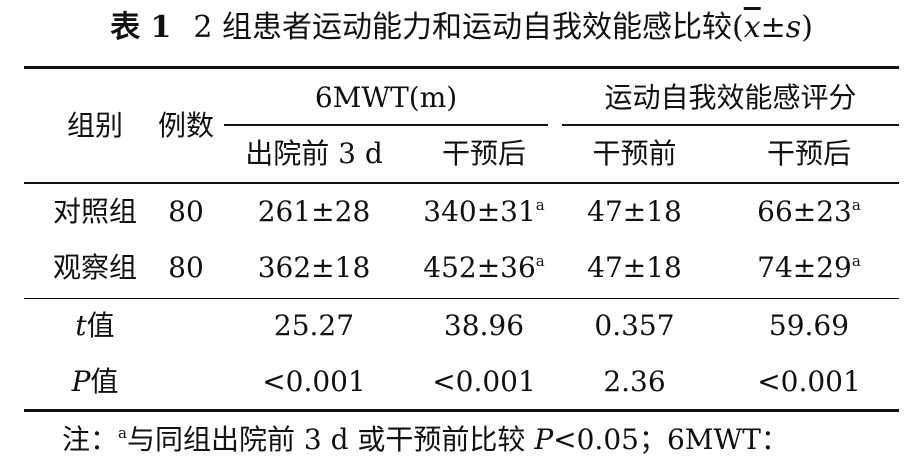 The height and width of the screenshot is (468, 923). Describe the element at coordinates (186, 267) in the screenshot. I see `row-observation-count: 80` at that location.